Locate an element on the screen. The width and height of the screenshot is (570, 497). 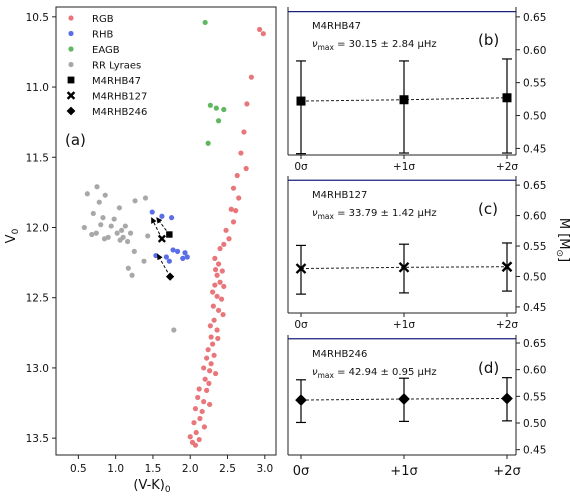
legend-marker-m4rhb47 is located at coordinates (71, 80).